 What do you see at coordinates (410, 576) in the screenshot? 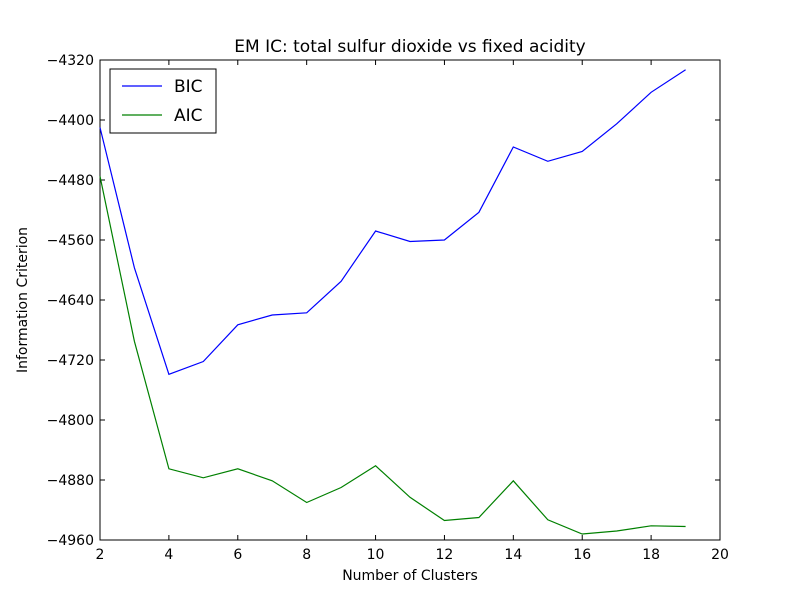
I see `x-axis-label: Number of Clusters` at bounding box center [410, 576].